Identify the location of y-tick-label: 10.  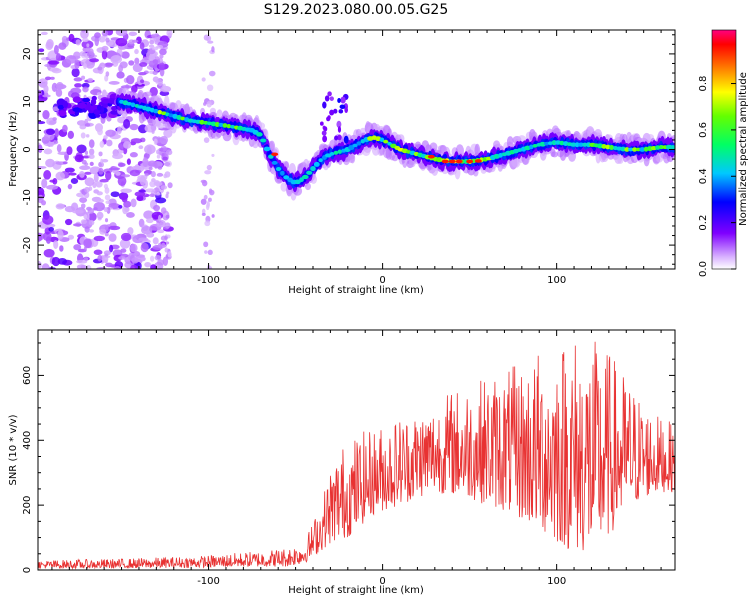
(27, 101).